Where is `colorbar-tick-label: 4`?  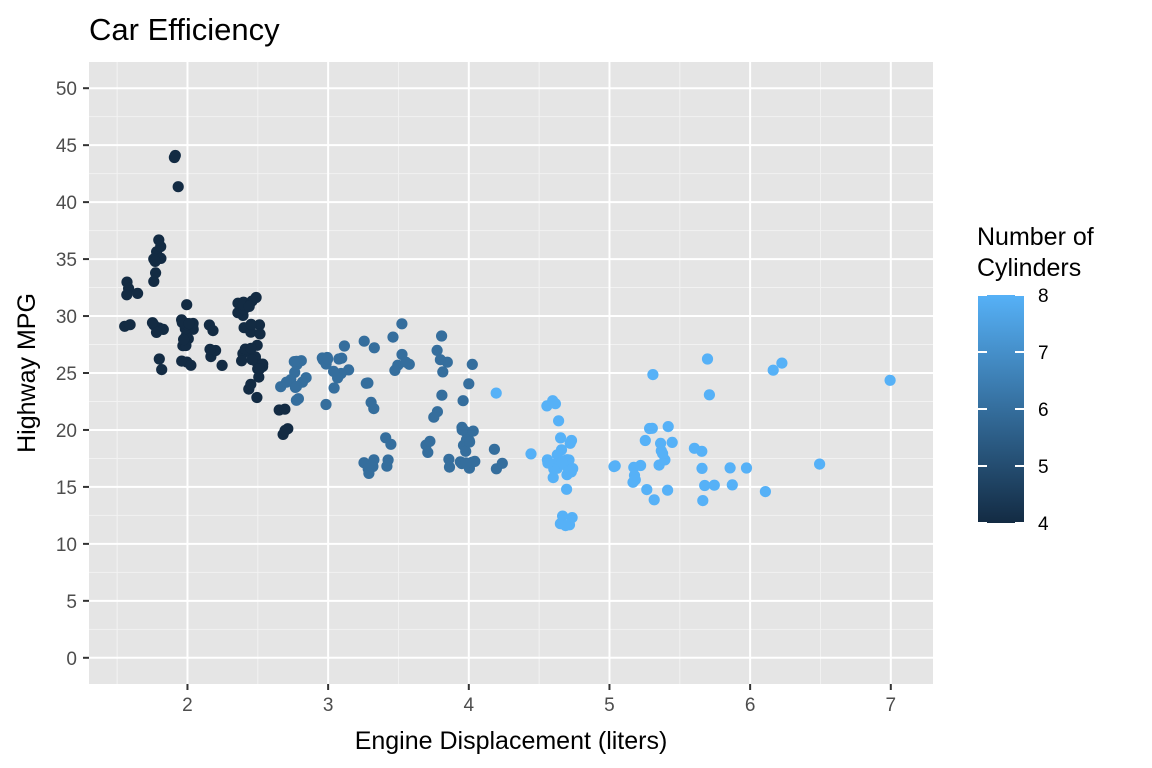 colorbar-tick-label: 4 is located at coordinates (1043, 524).